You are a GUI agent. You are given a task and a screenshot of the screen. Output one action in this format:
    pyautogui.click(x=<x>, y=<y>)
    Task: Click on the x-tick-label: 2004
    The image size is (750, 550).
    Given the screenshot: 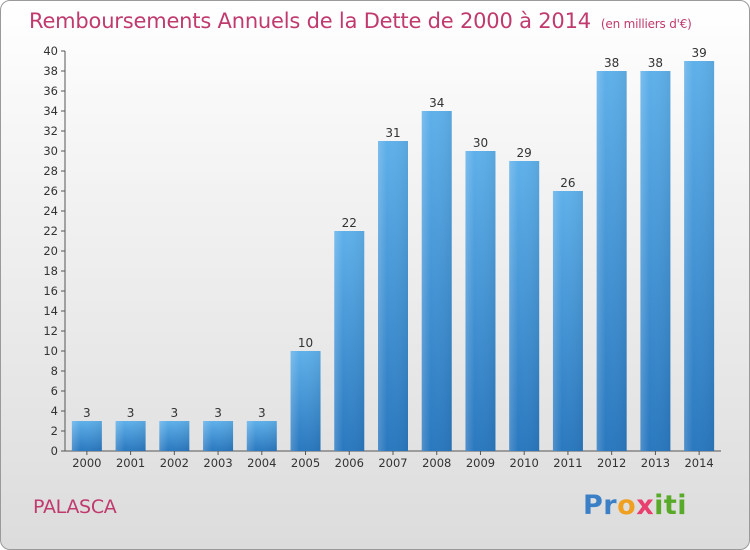 What is the action you would take?
    pyautogui.click(x=261, y=463)
    